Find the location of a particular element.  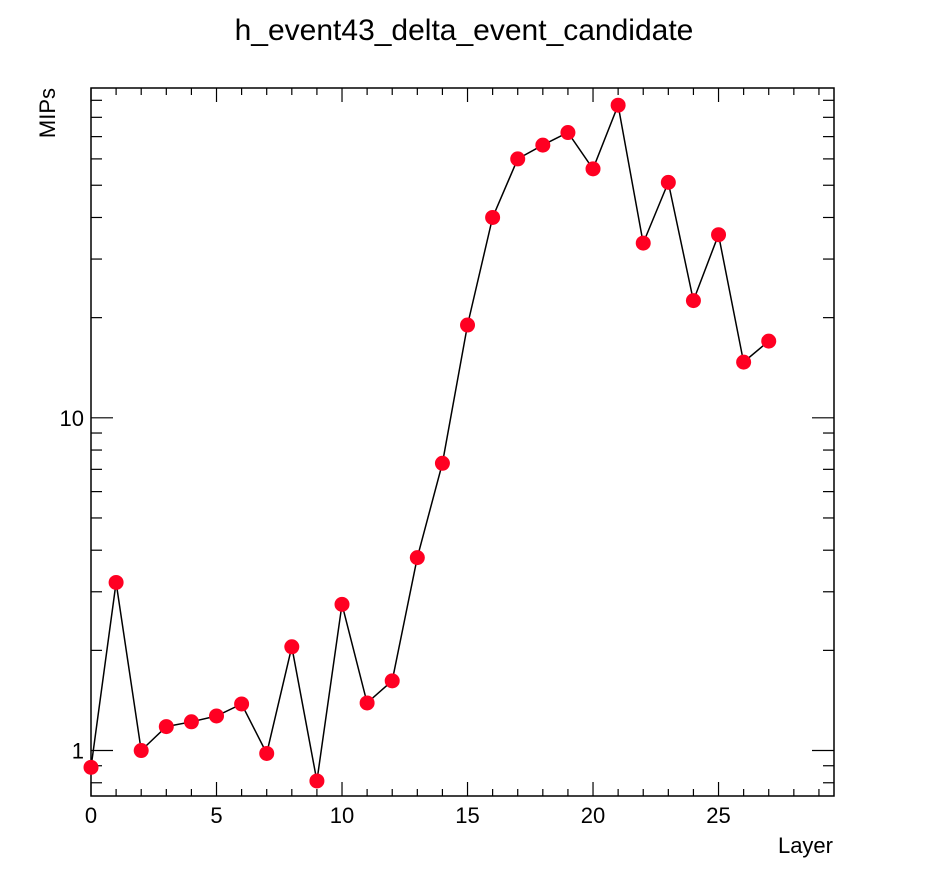

y-axis-label: MIPs is located at coordinates (47, 113).